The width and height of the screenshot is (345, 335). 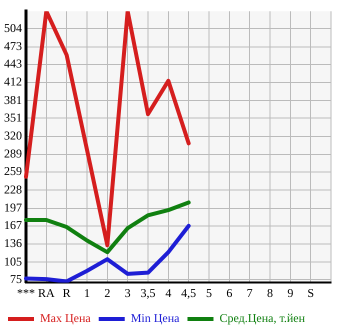 What do you see at coordinates (107, 293) in the screenshot?
I see `x-tick-label: 2` at bounding box center [107, 293].